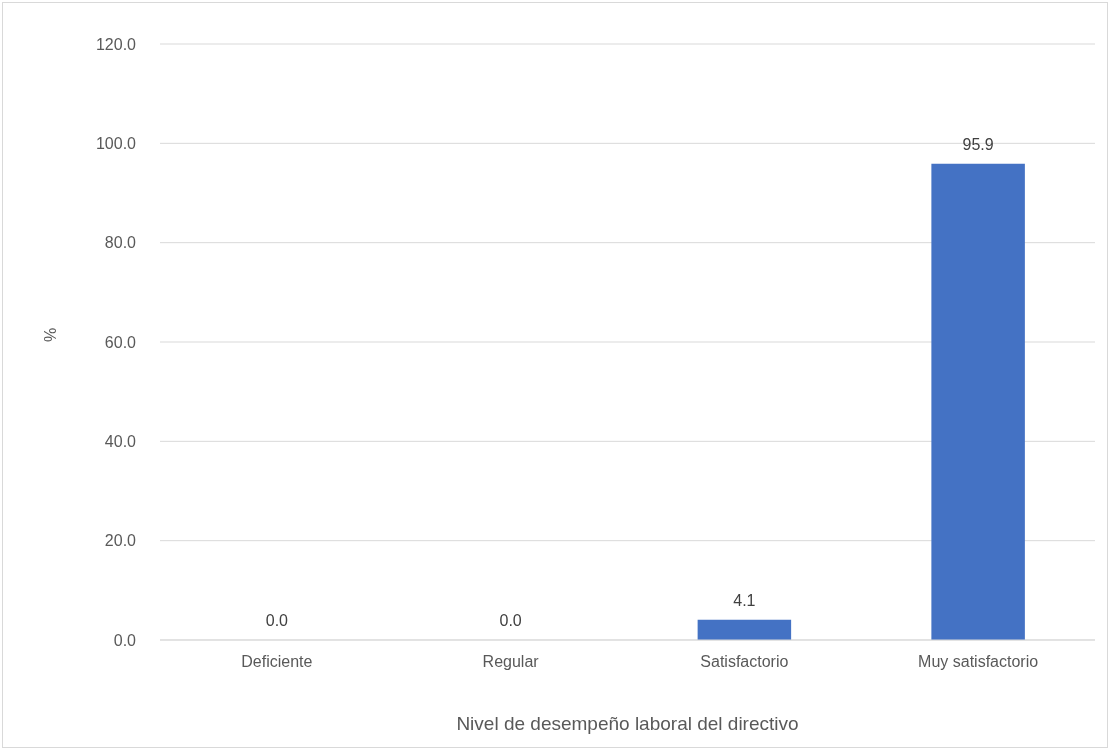 This screenshot has width=1112, height=752. I want to click on y-tick-label: 60.0, so click(120, 342).